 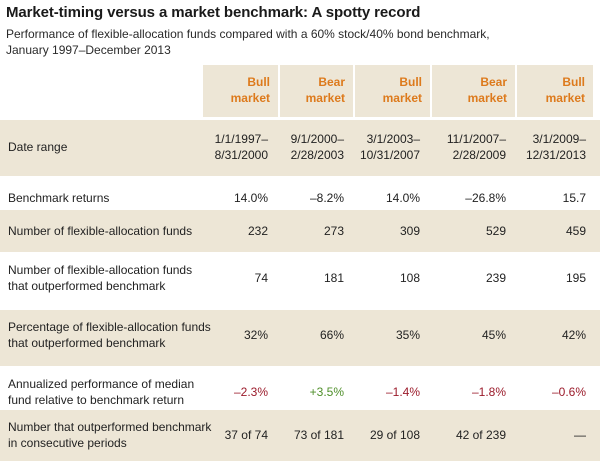 I want to click on table-cell: 74, so click(x=261, y=278).